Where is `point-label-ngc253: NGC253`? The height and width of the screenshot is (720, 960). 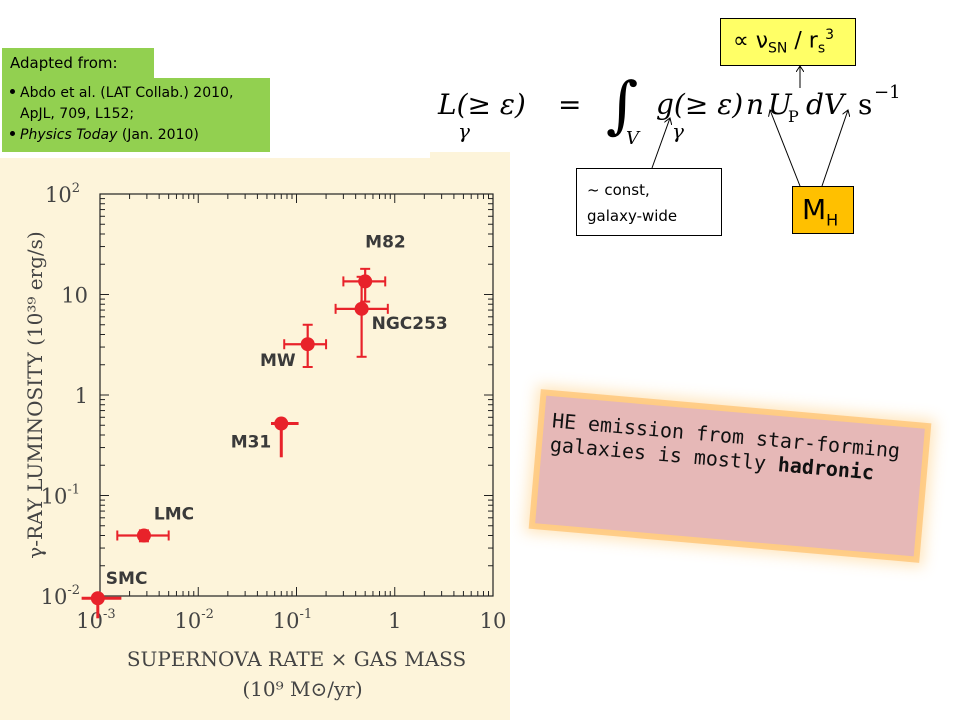 point-label-ngc253: NGC253 is located at coordinates (410, 324).